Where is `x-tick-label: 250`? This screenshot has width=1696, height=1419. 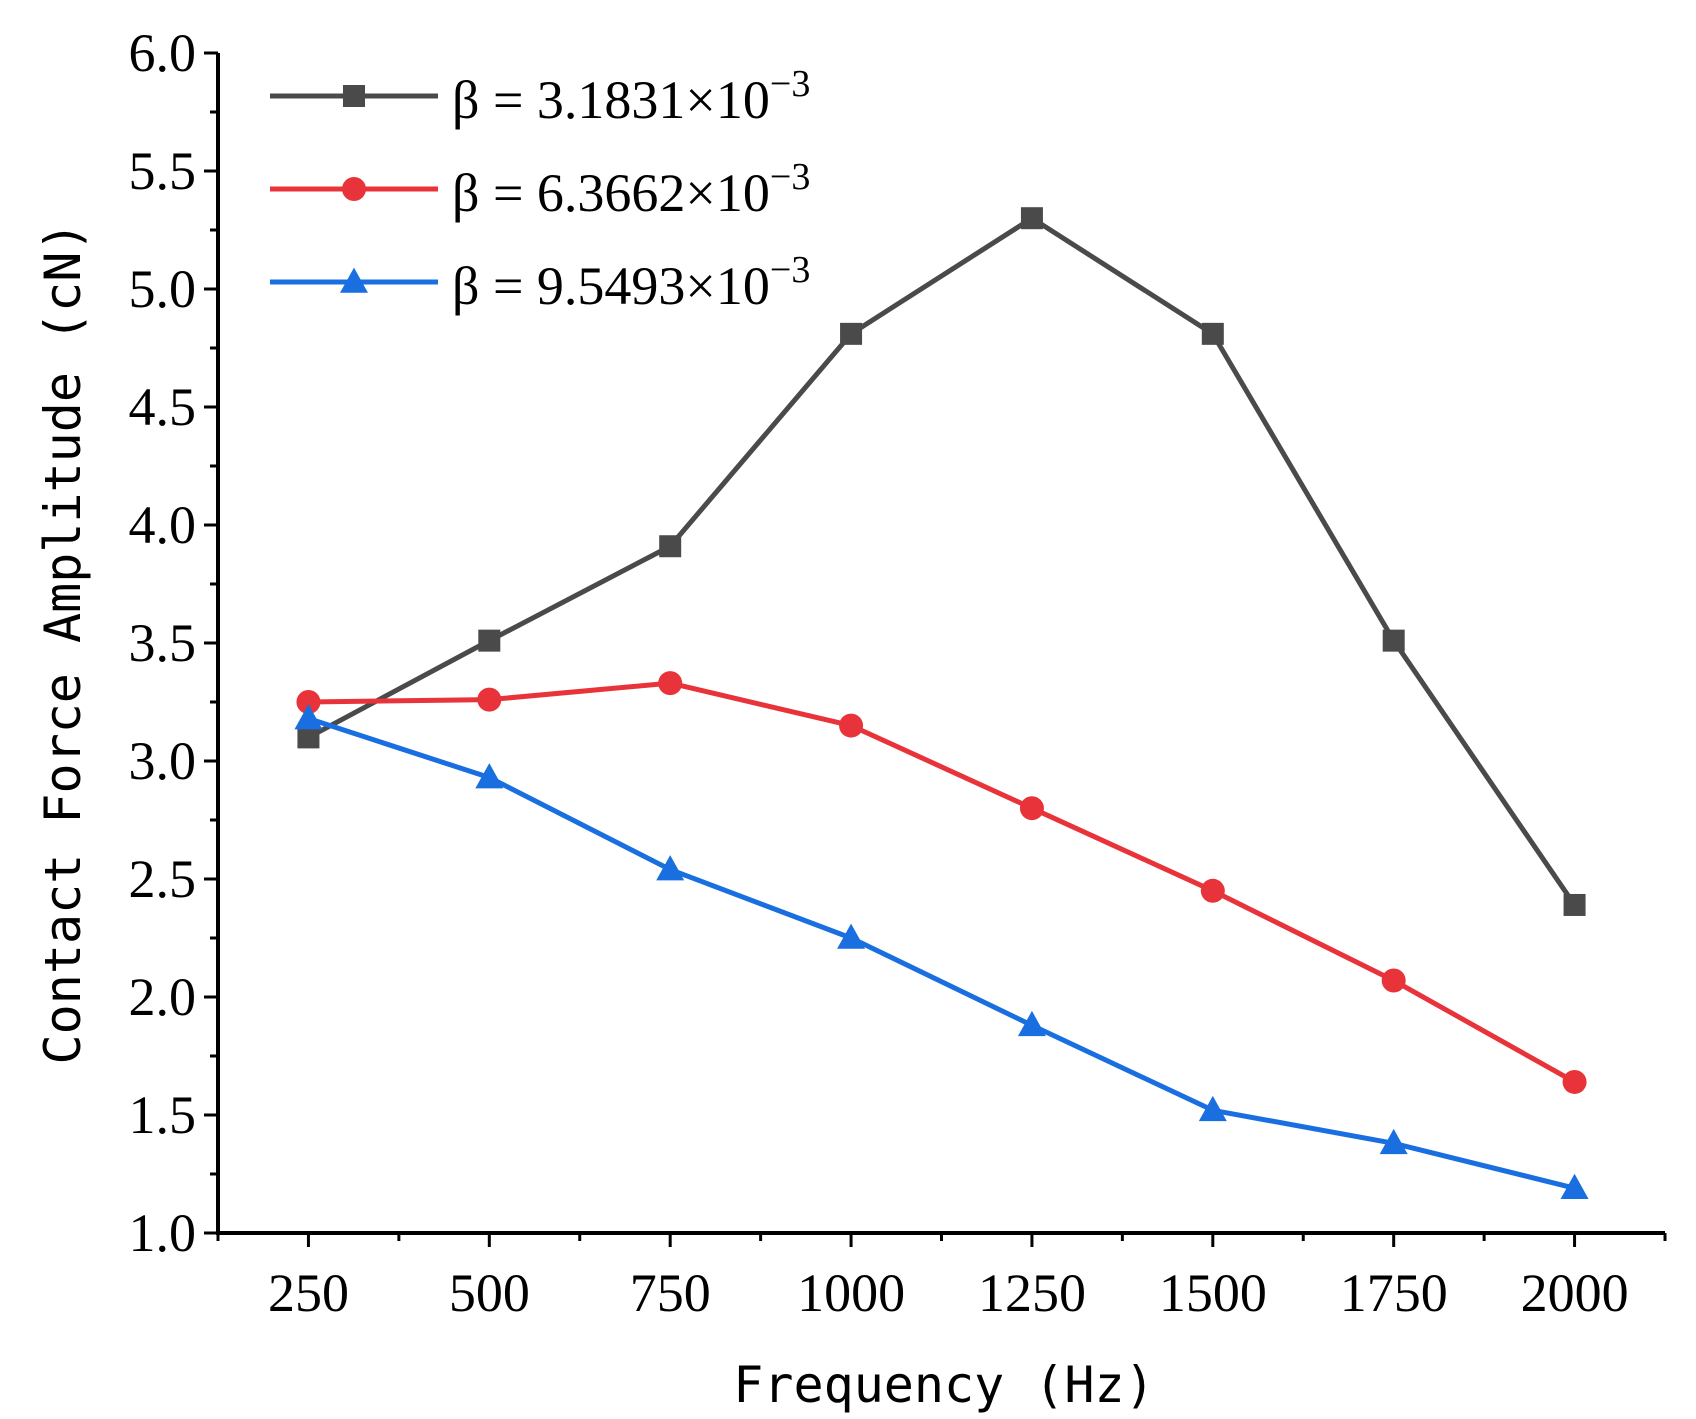
x-tick-label: 250 is located at coordinates (308, 1293).